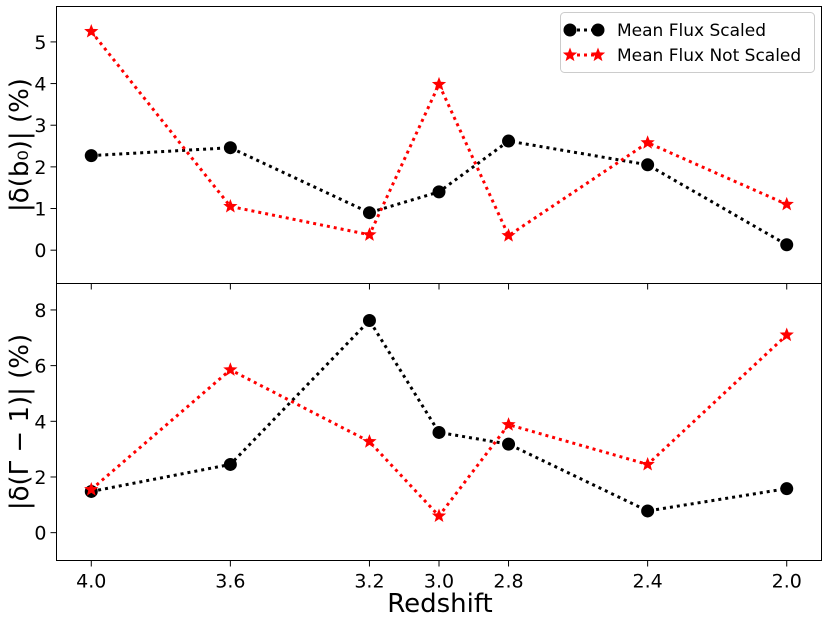 The height and width of the screenshot is (623, 830). Describe the element at coordinates (598, 30) in the screenshot. I see `legend-marker-mean-flux-scaled-right` at that location.